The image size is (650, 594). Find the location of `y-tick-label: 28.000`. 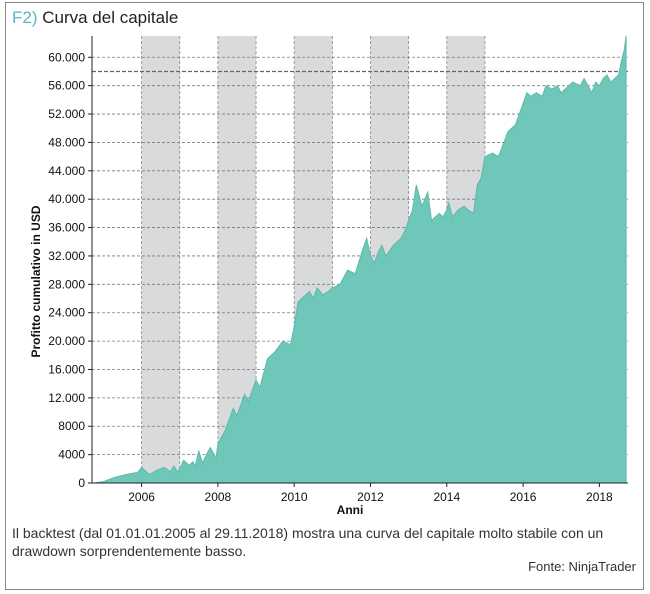

y-tick-label: 28.000 is located at coordinates (66, 284).